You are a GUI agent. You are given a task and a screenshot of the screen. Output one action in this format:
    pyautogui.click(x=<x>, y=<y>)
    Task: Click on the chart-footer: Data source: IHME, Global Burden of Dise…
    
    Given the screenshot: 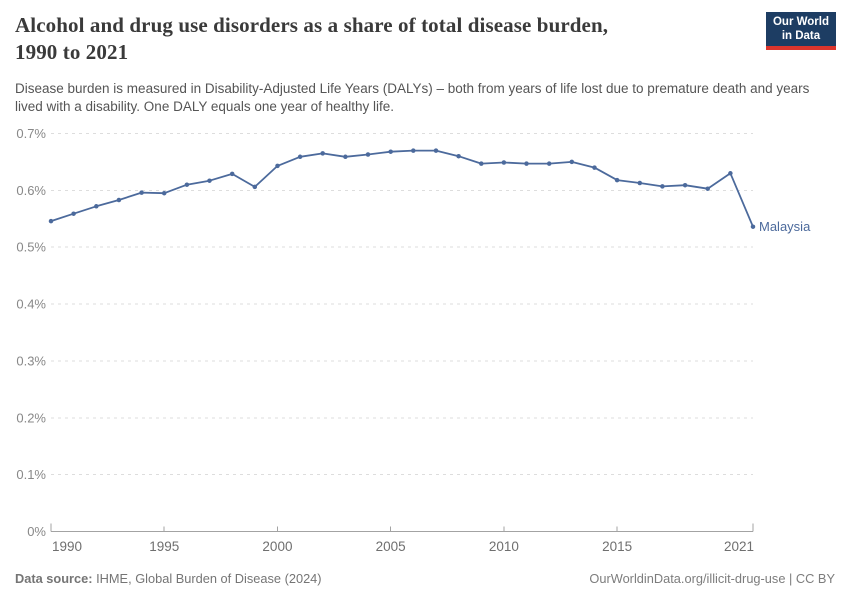 What is the action you would take?
    pyautogui.click(x=425, y=578)
    